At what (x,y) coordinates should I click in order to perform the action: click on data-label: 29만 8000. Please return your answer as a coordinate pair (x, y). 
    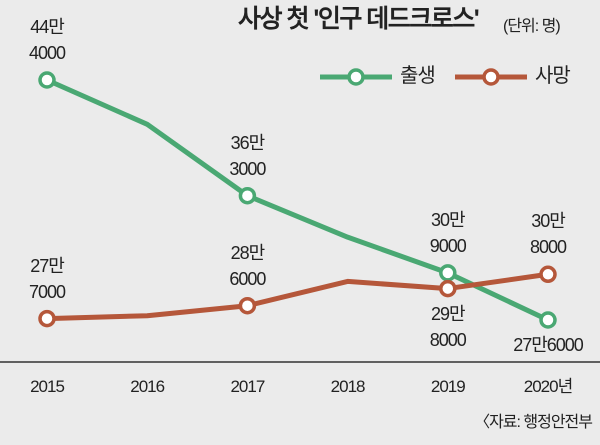
    Looking at the image, I should click on (448, 326).